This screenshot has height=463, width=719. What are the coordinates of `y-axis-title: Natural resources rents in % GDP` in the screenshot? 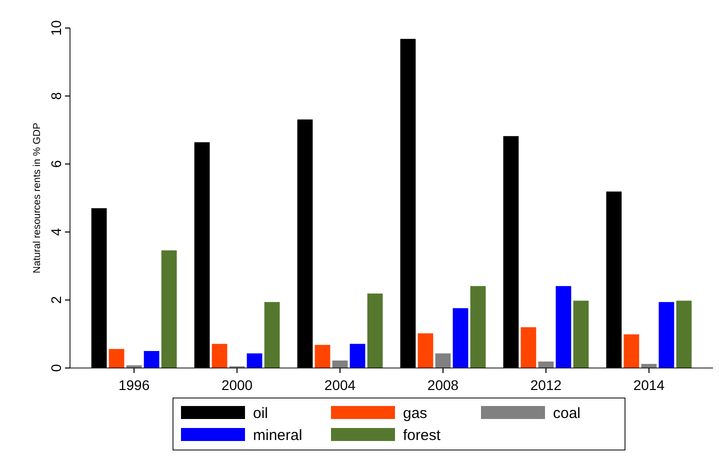 It's located at (37, 198).